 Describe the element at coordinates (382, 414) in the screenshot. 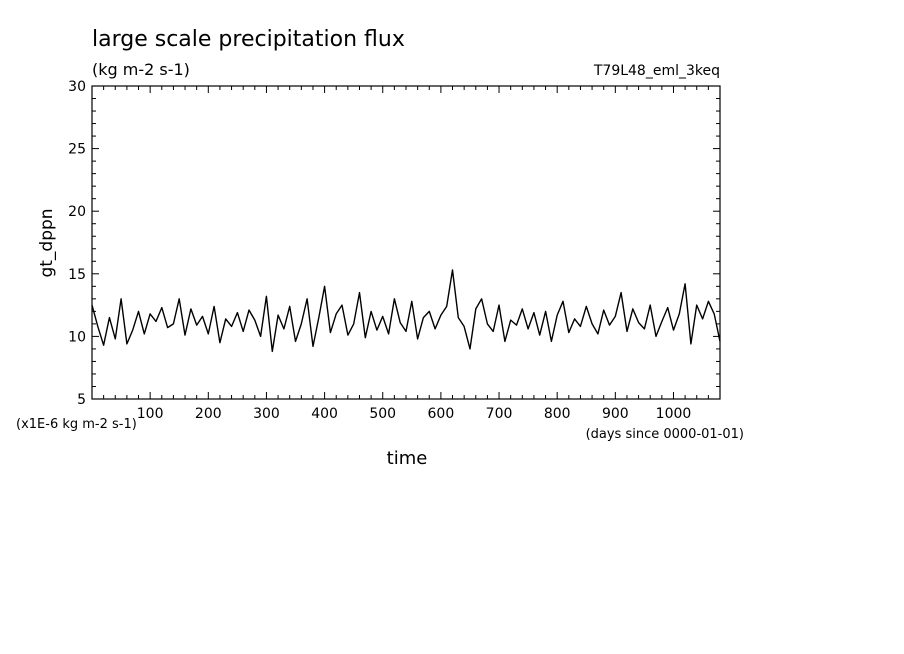

I see `x-tick-label: 500` at that location.